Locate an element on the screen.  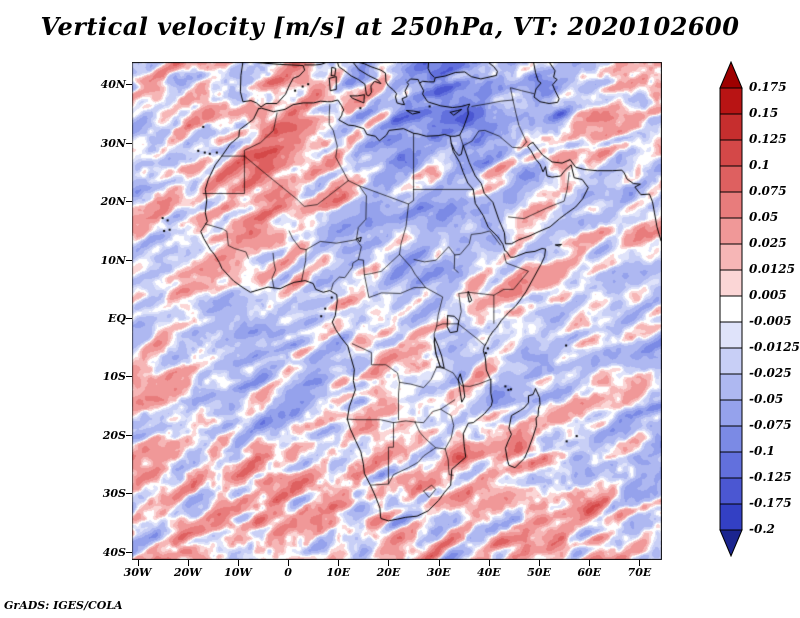
colorbar-tick-label: 0.0125 is located at coordinates (772, 269).